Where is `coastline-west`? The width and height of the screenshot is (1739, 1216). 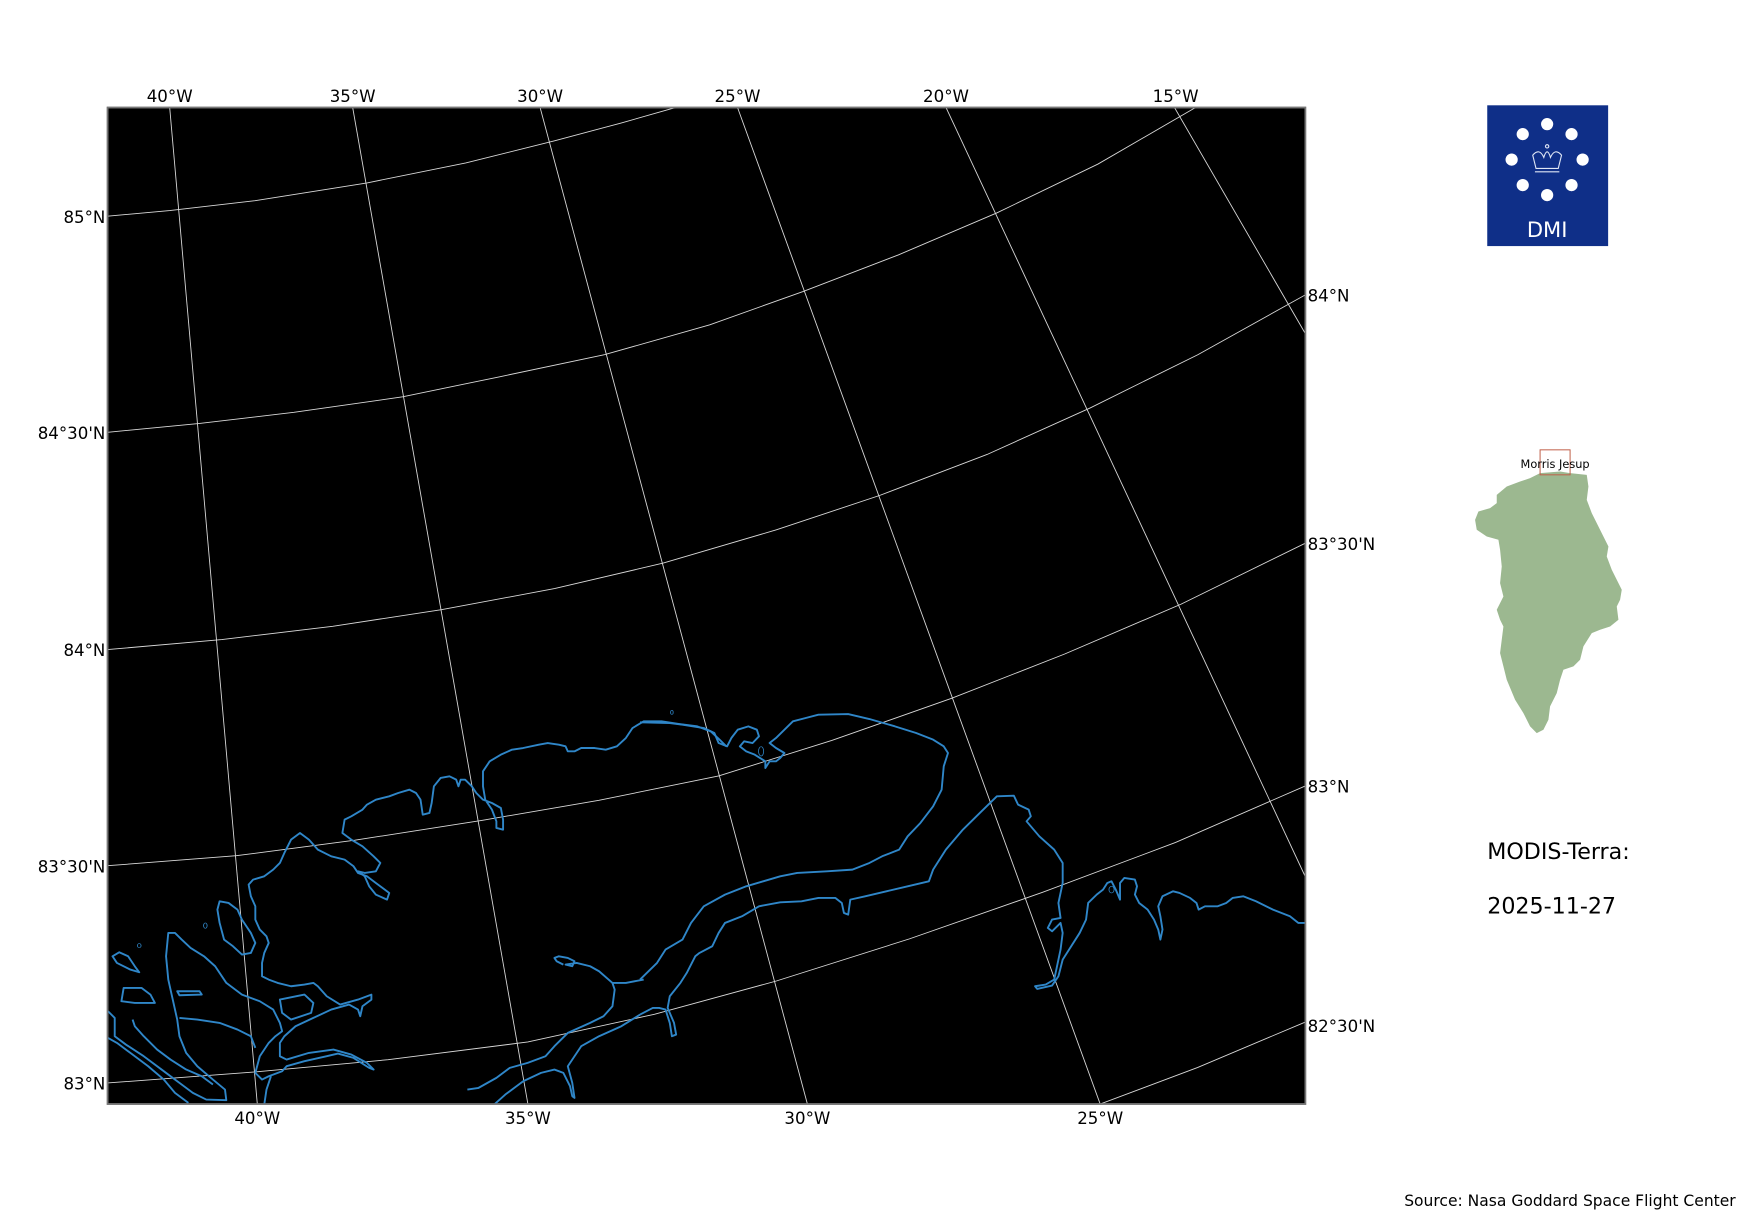 coastline-west is located at coordinates (417, 912).